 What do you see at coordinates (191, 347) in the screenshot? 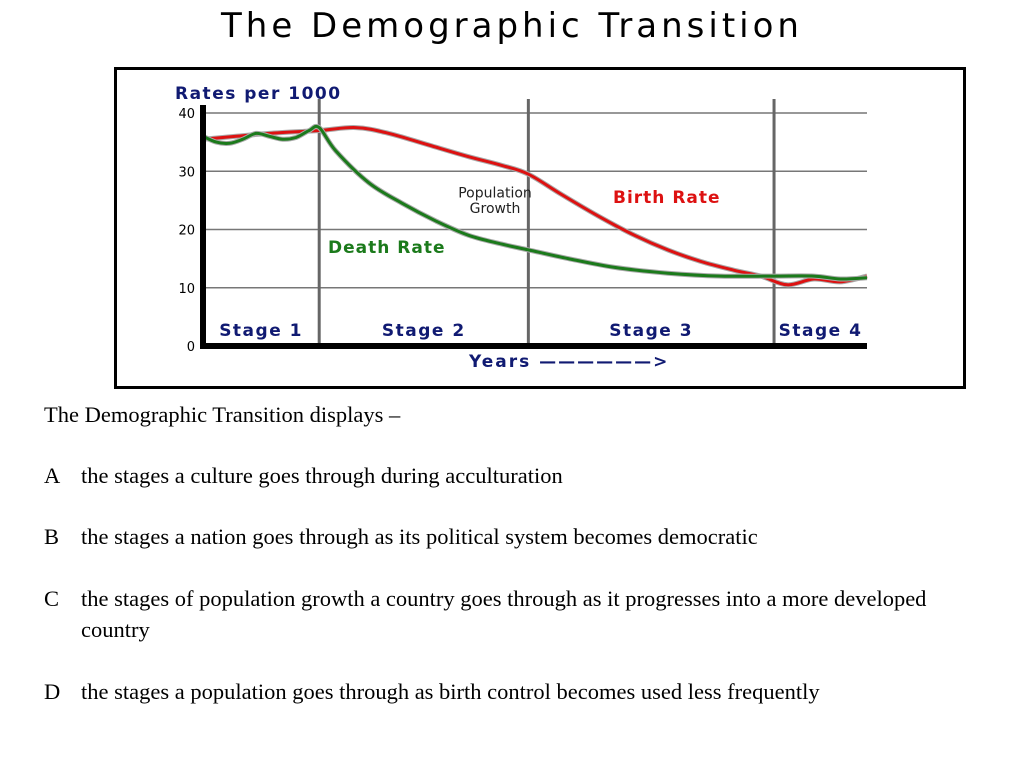
I see `y-tick-label: 0` at bounding box center [191, 347].